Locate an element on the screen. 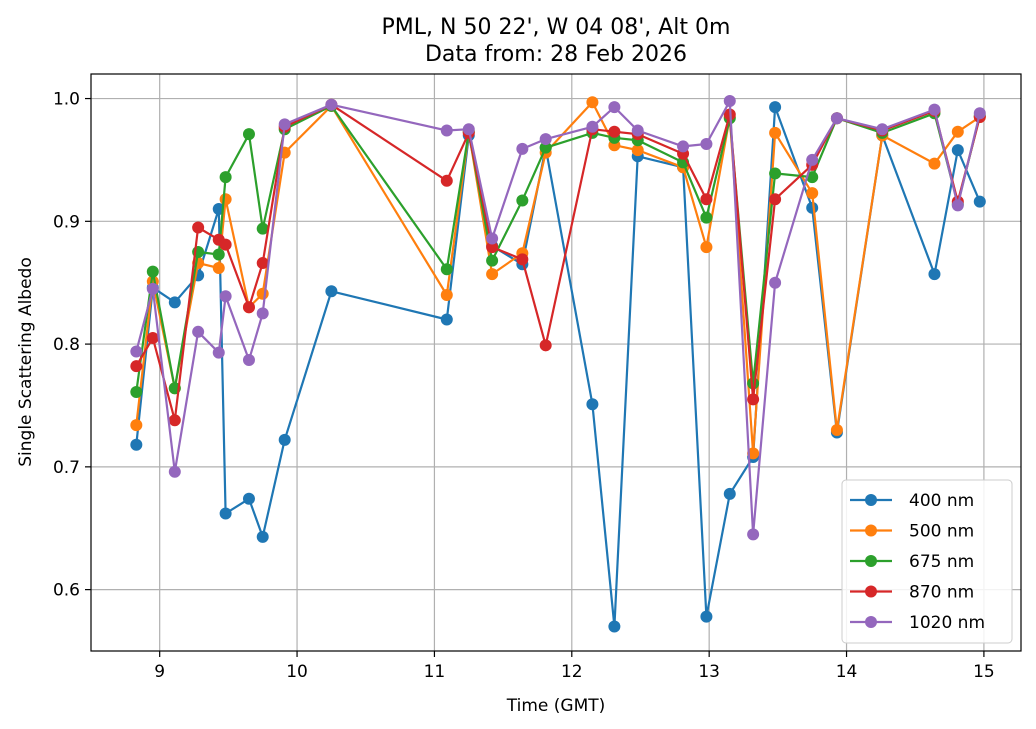  y-tick-label: 0.9 is located at coordinates (66, 222).